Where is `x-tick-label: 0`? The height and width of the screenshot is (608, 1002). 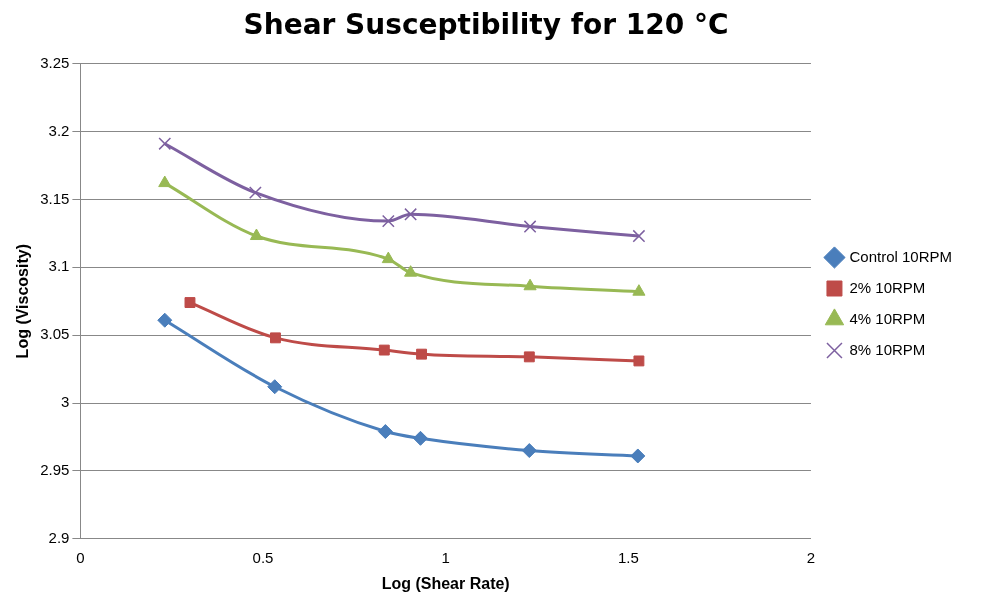
x-tick-label: 0 is located at coordinates (80, 557).